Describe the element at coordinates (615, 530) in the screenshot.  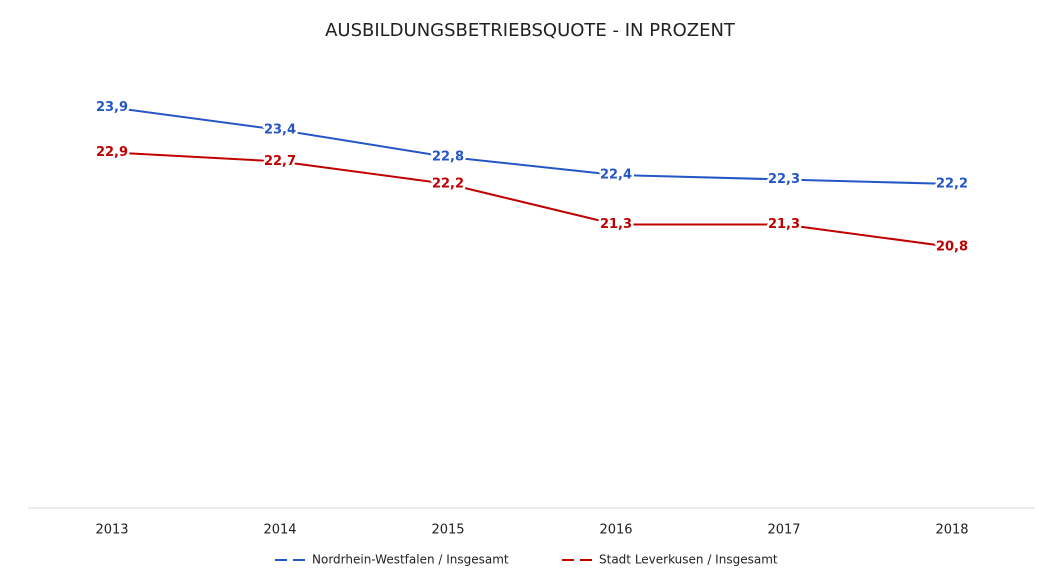
I see `x-tick-label: 2016` at that location.